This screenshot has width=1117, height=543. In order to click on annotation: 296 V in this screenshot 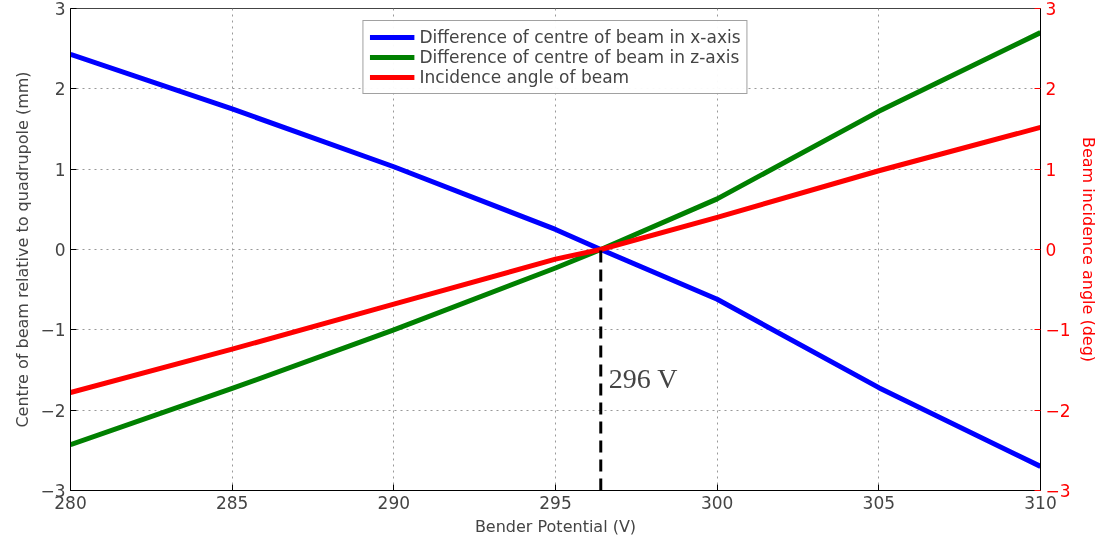, I will do `click(643, 378)`.